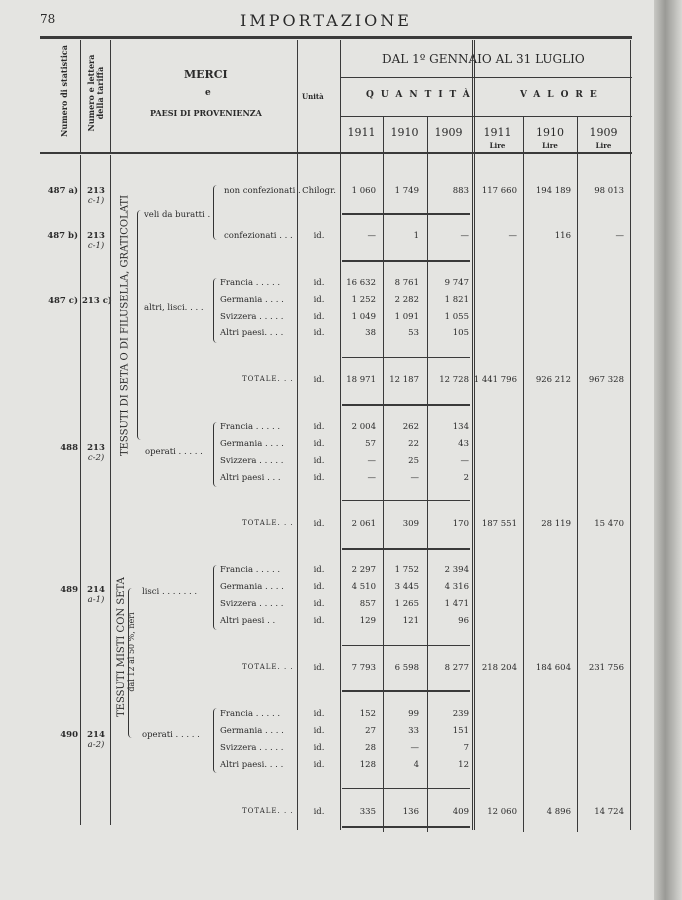  I want to click on quantity-1911: 57, so click(370, 444).